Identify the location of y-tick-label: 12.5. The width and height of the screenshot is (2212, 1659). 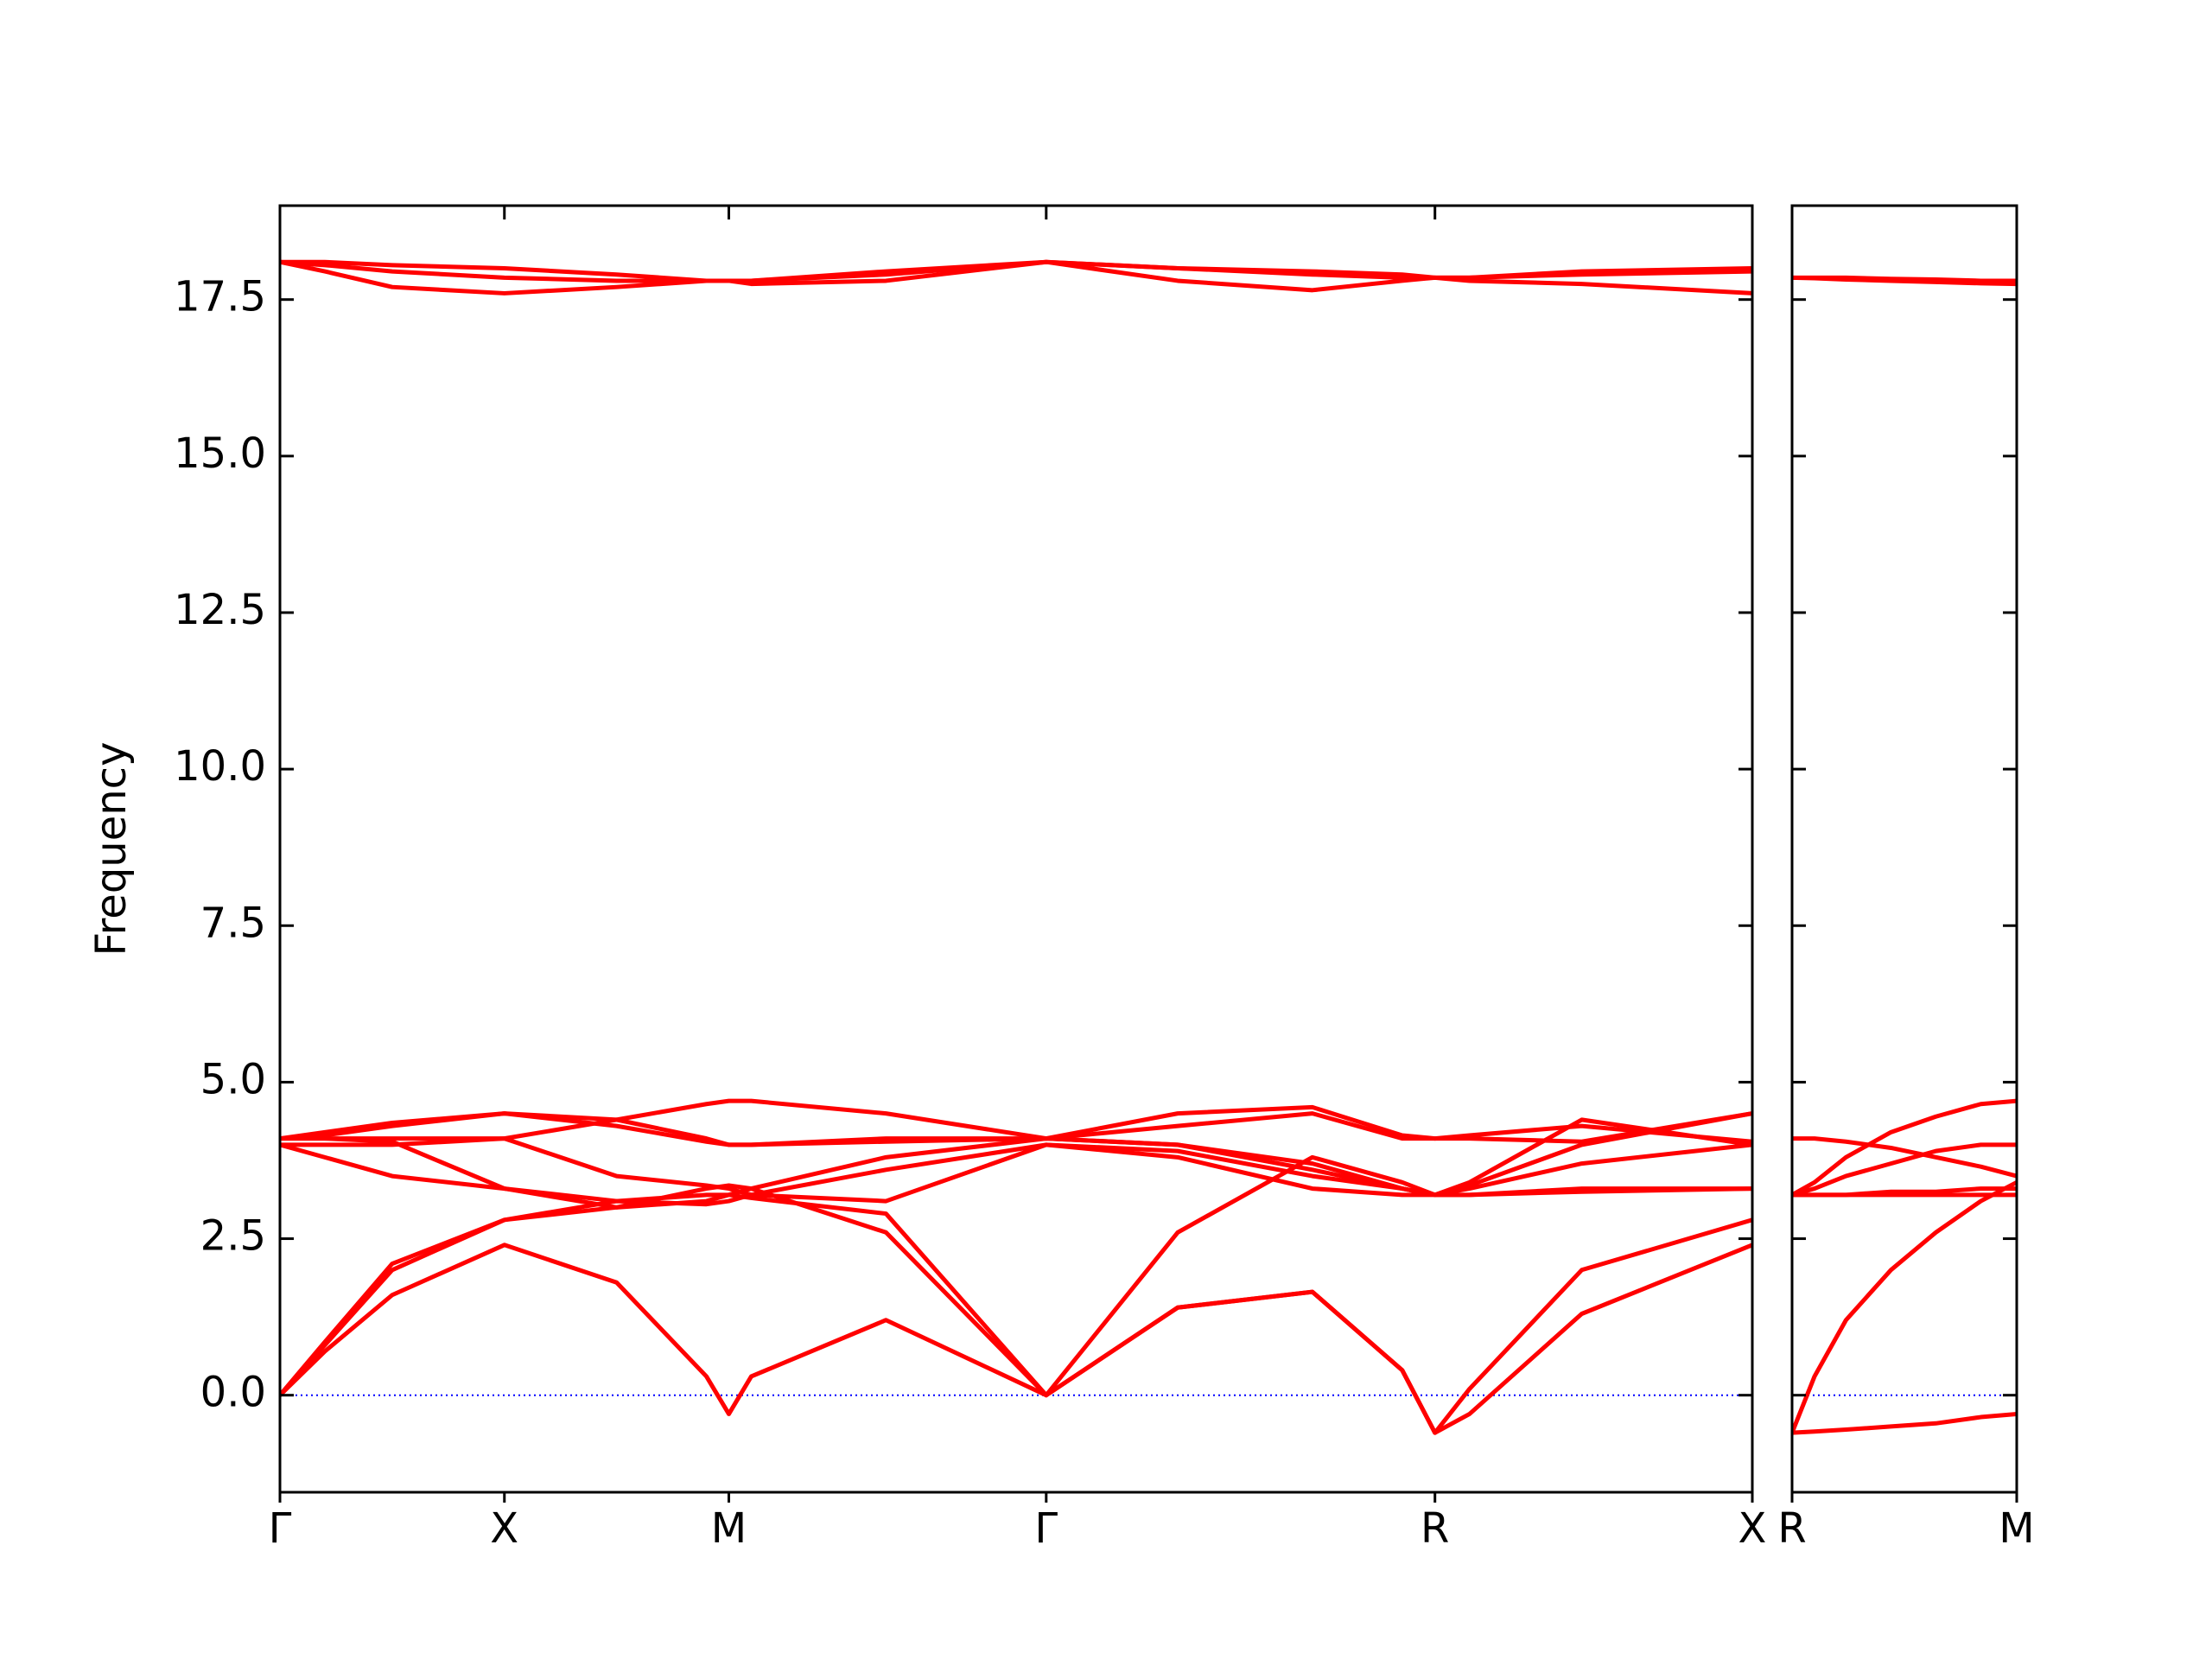
(220, 610).